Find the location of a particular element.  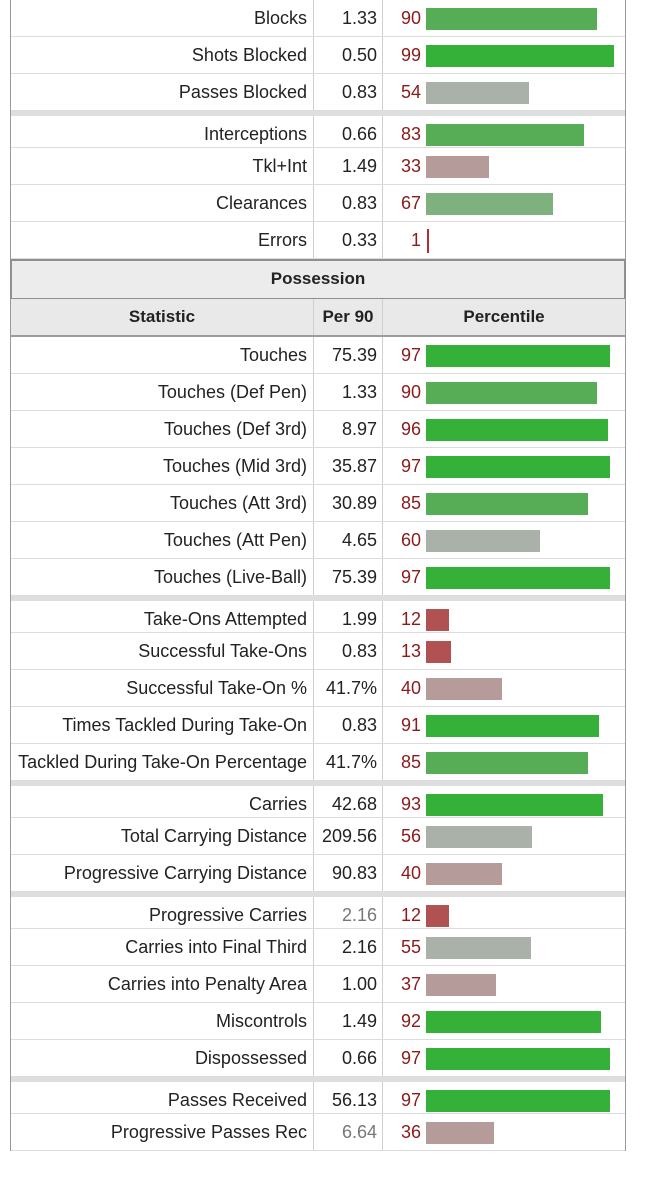

percentile-cell: 36 is located at coordinates (504, 1132).